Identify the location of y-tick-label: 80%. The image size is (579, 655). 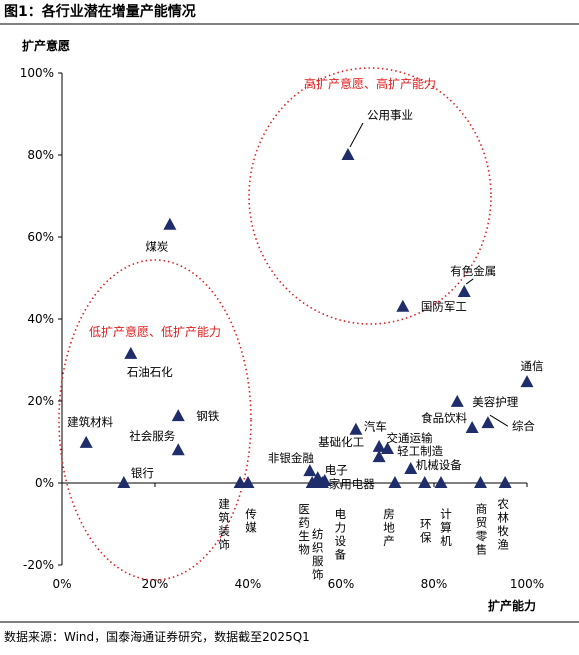
(40, 155).